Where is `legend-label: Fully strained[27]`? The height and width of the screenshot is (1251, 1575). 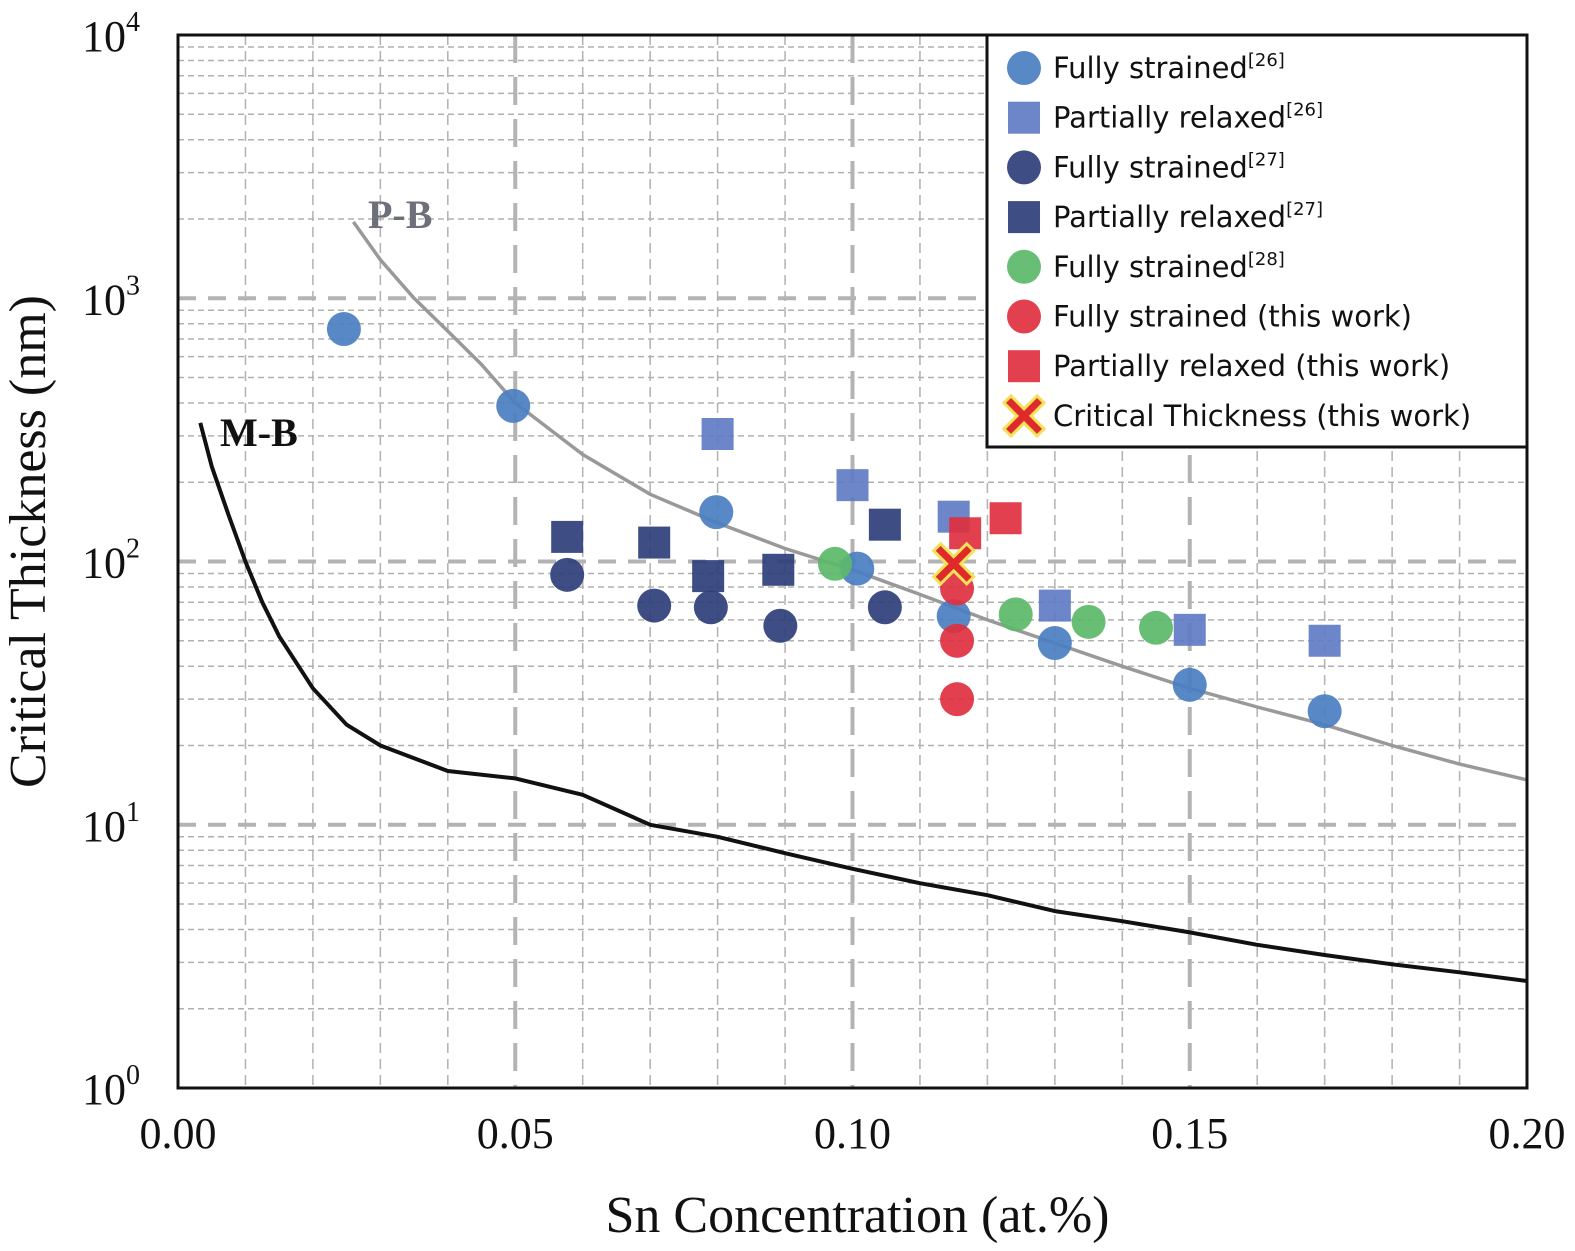 legend-label: Fully strained[27] is located at coordinates (1169, 166).